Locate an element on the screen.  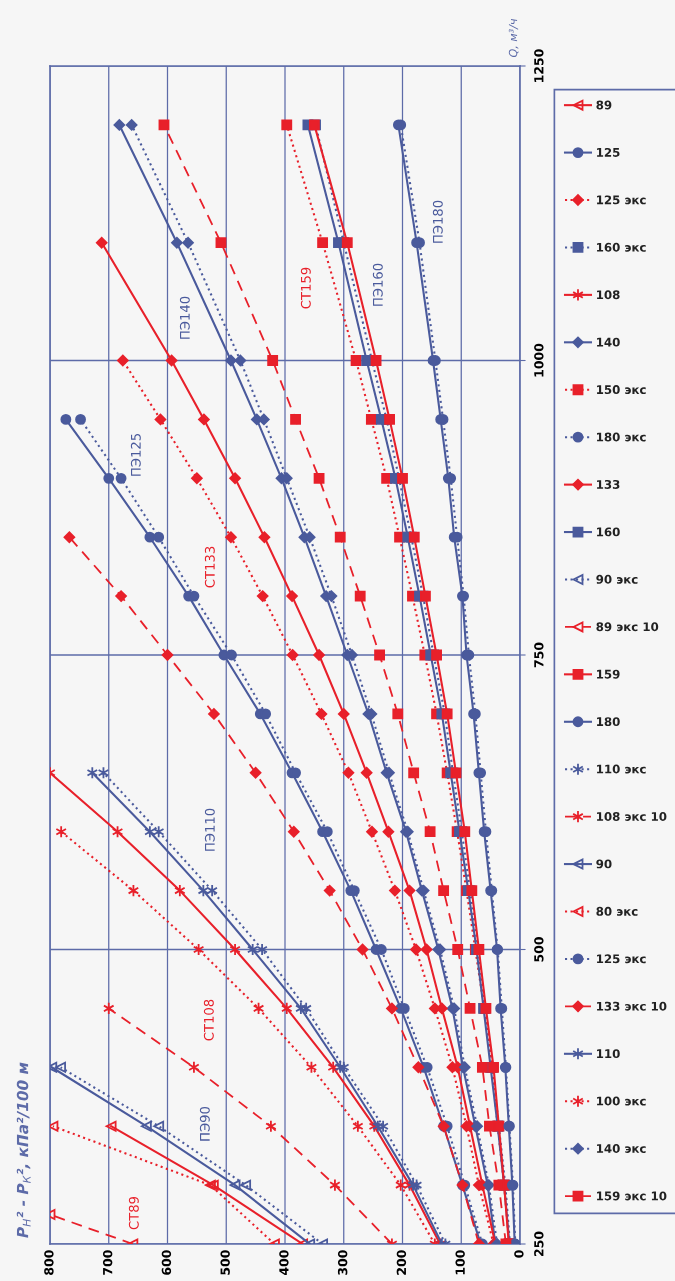
annotation: ПЭ160 is located at coordinates (377, 284).